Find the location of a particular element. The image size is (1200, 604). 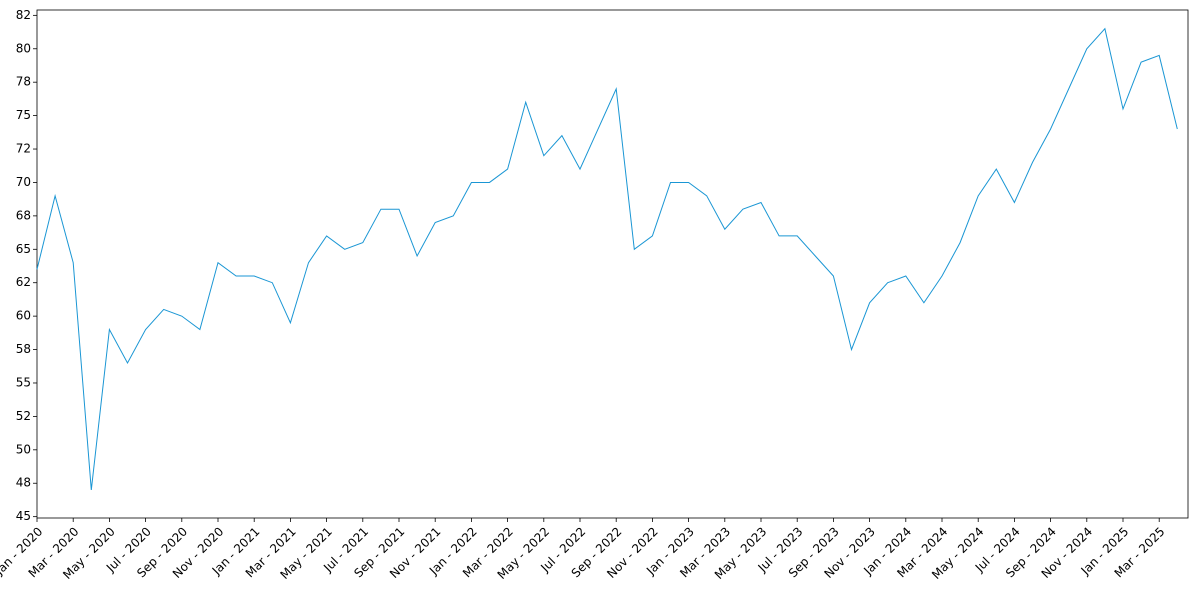

y-tick-label: 45 is located at coordinates (23, 516).